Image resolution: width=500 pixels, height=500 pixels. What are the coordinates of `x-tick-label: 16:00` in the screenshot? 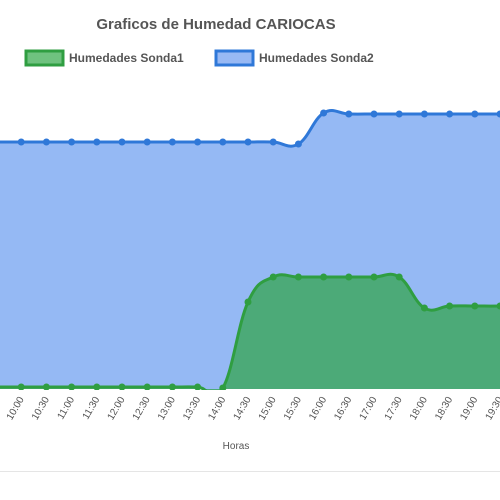 It's located at (318, 409).